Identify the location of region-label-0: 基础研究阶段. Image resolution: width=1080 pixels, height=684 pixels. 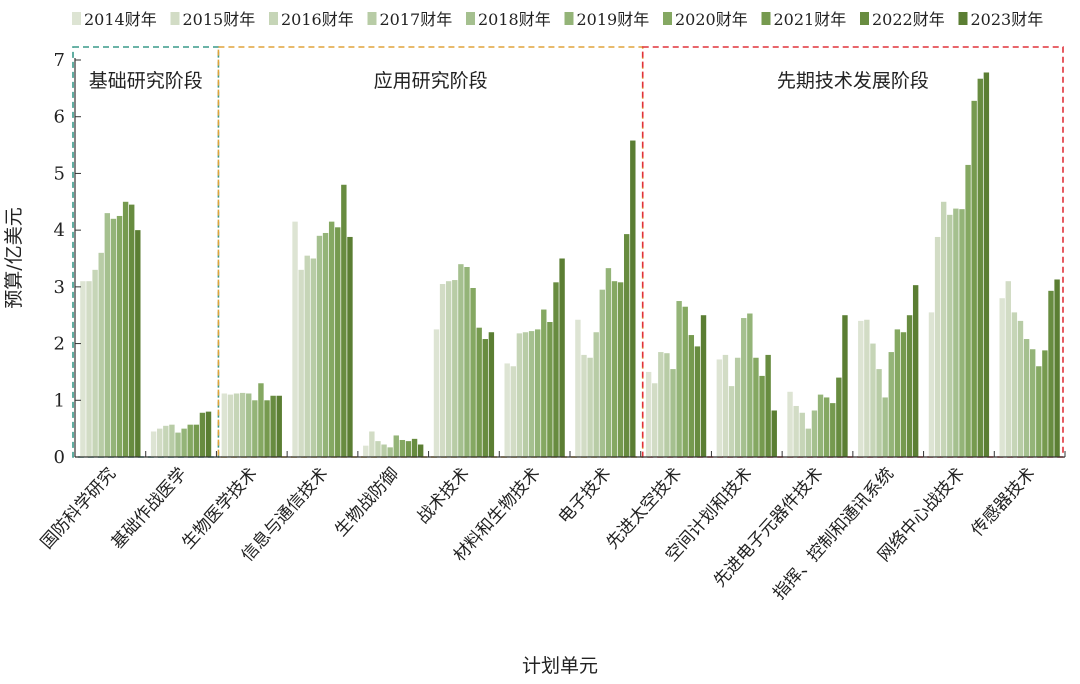
(146, 81).